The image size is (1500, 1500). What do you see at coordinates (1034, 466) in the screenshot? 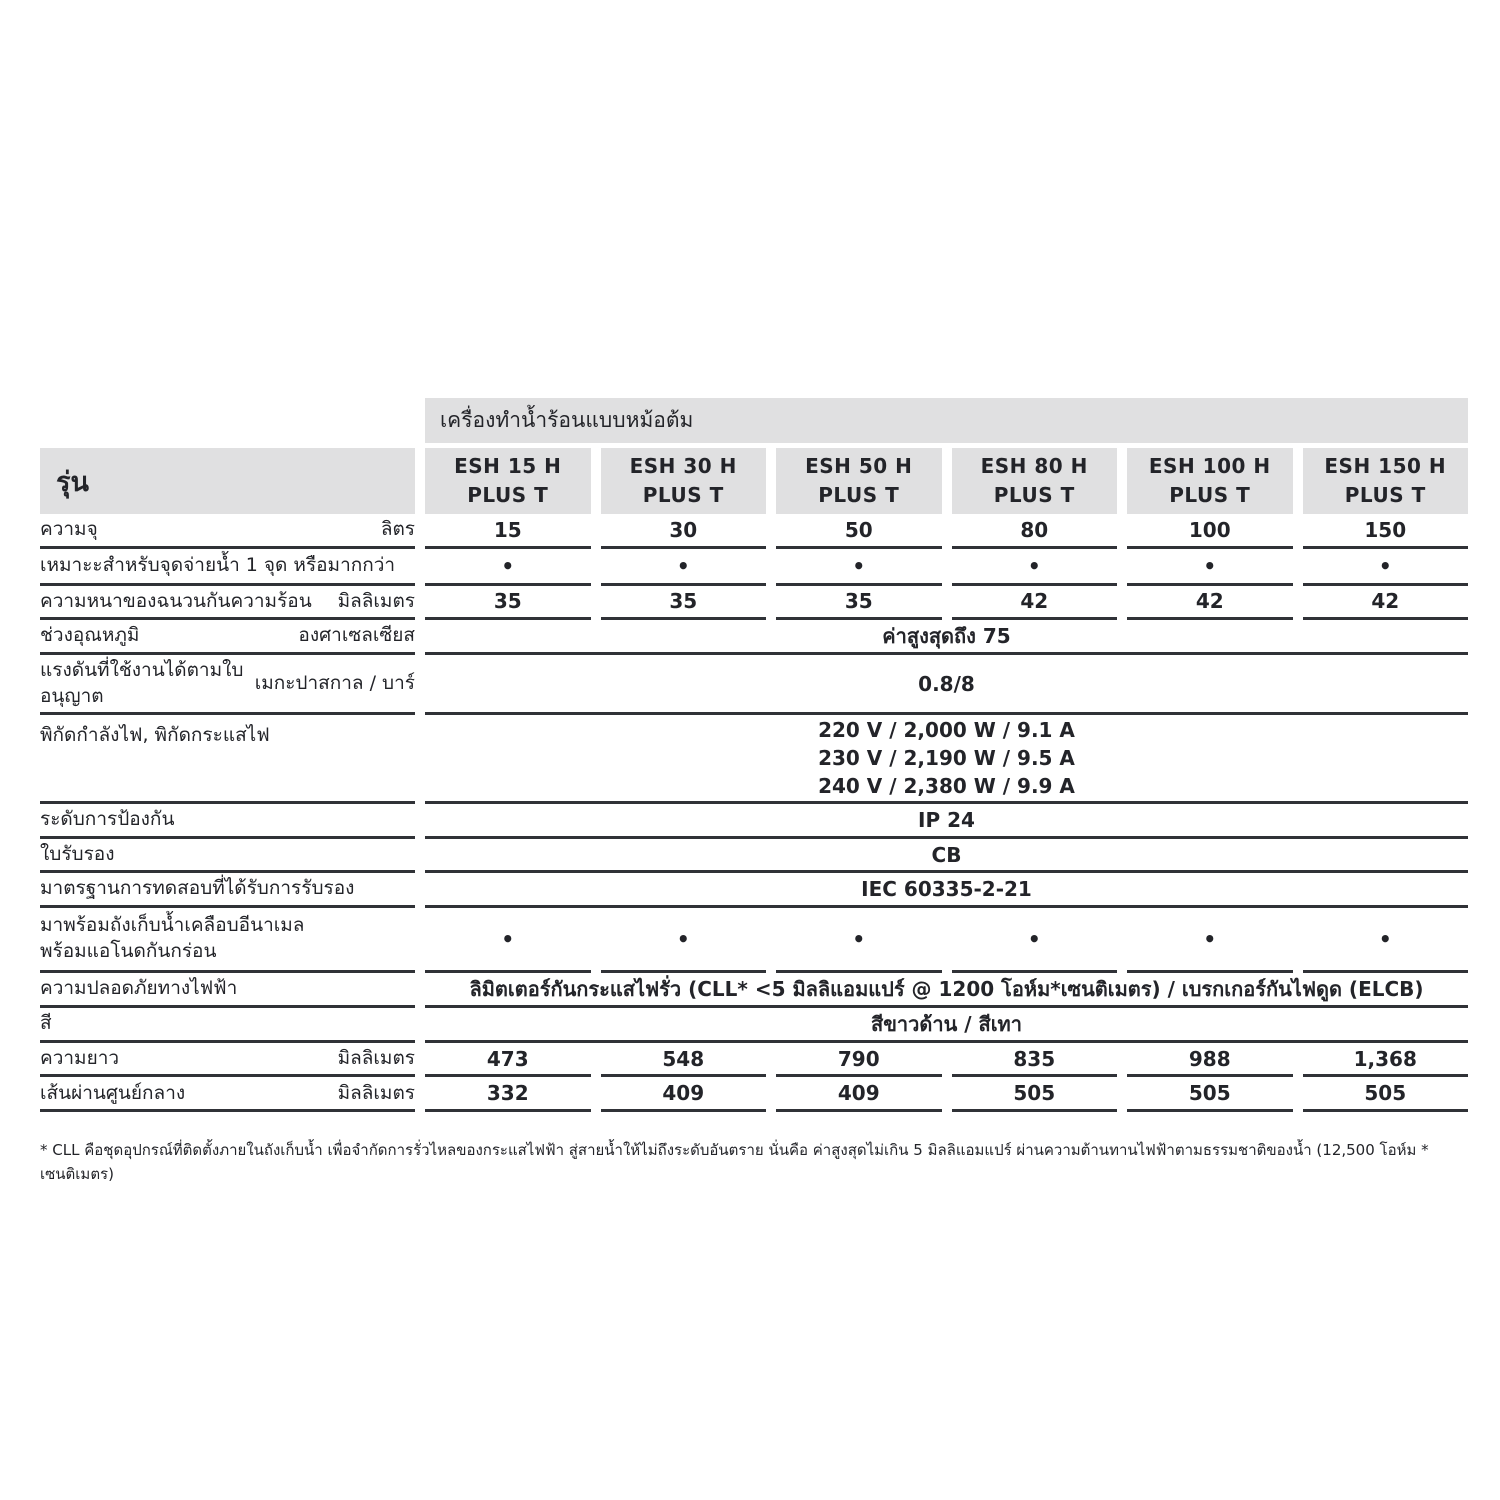
I see `model-name-line1: ESH 80 H` at bounding box center [1034, 466].